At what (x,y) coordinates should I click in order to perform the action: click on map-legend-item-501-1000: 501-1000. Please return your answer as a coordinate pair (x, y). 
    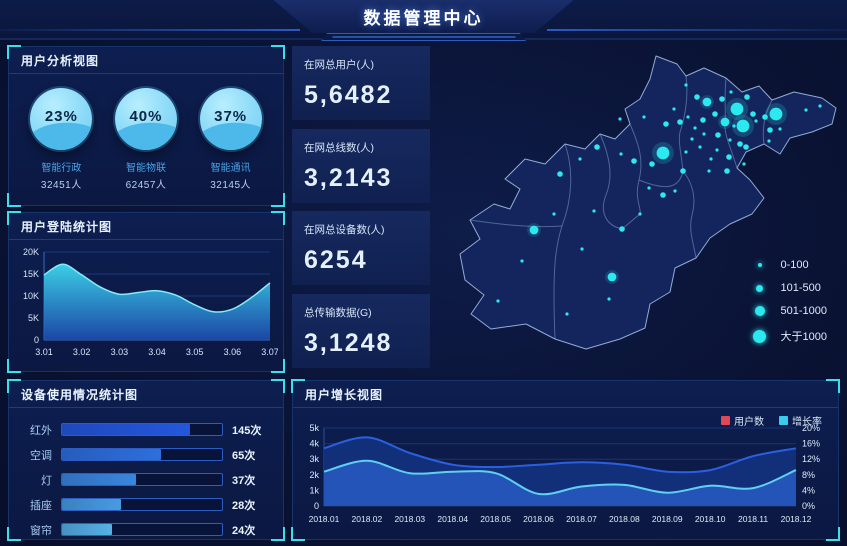
    Looking at the image, I should click on (790, 311).